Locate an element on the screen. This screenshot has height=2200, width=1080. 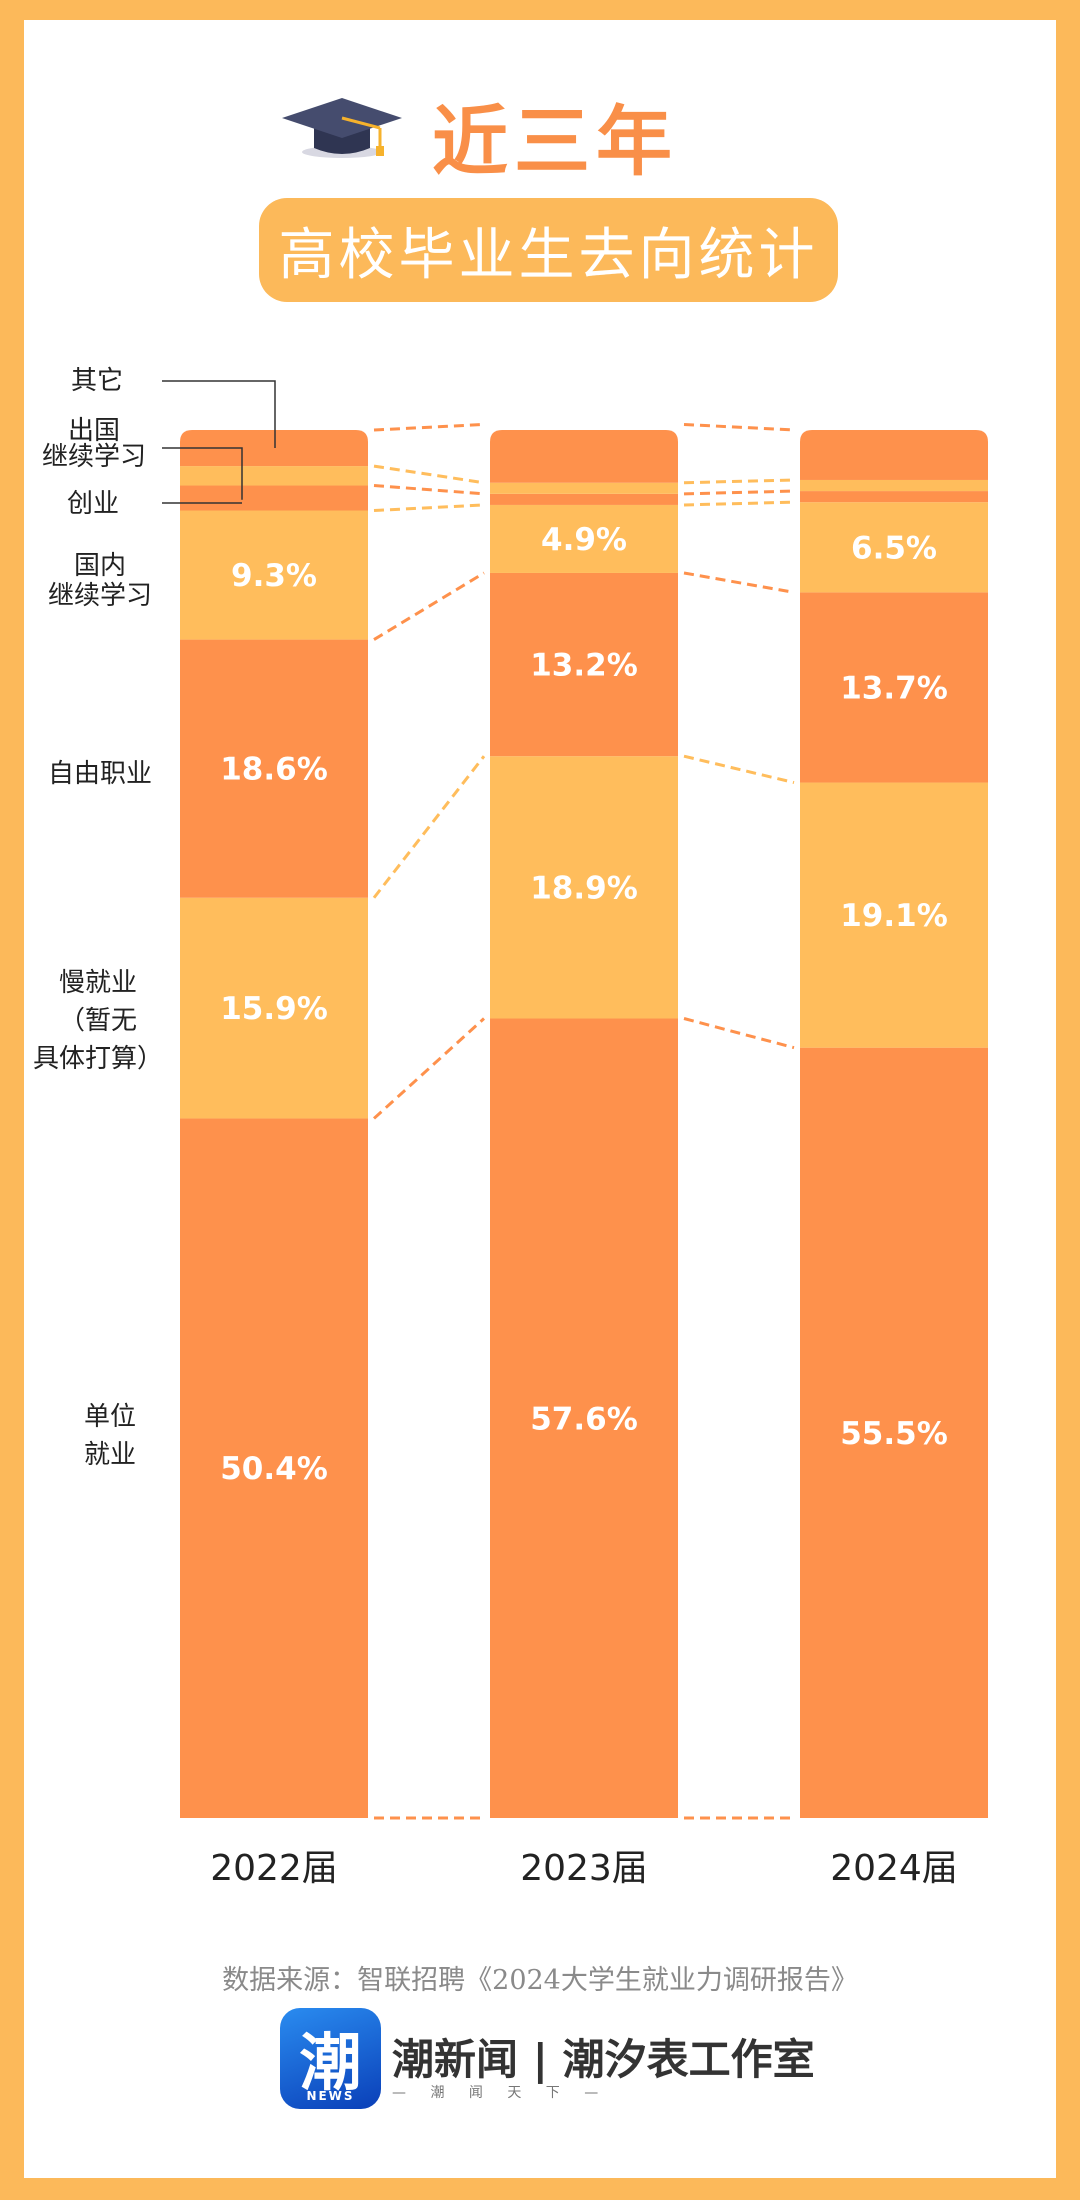
data-label: 9.3% is located at coordinates (274, 576).